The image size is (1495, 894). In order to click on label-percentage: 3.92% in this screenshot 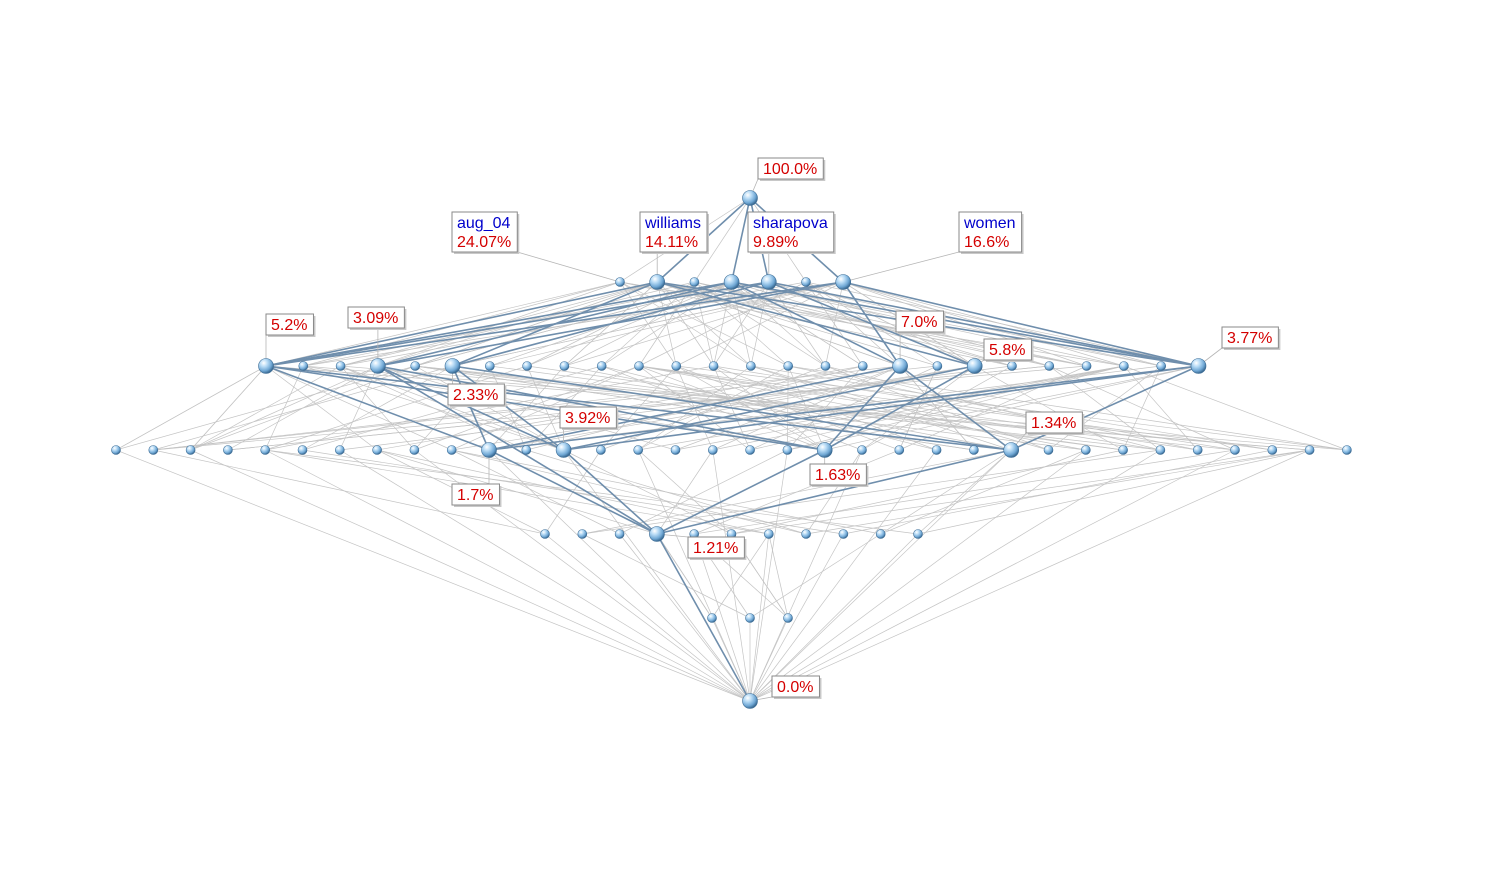, I will do `click(587, 418)`.